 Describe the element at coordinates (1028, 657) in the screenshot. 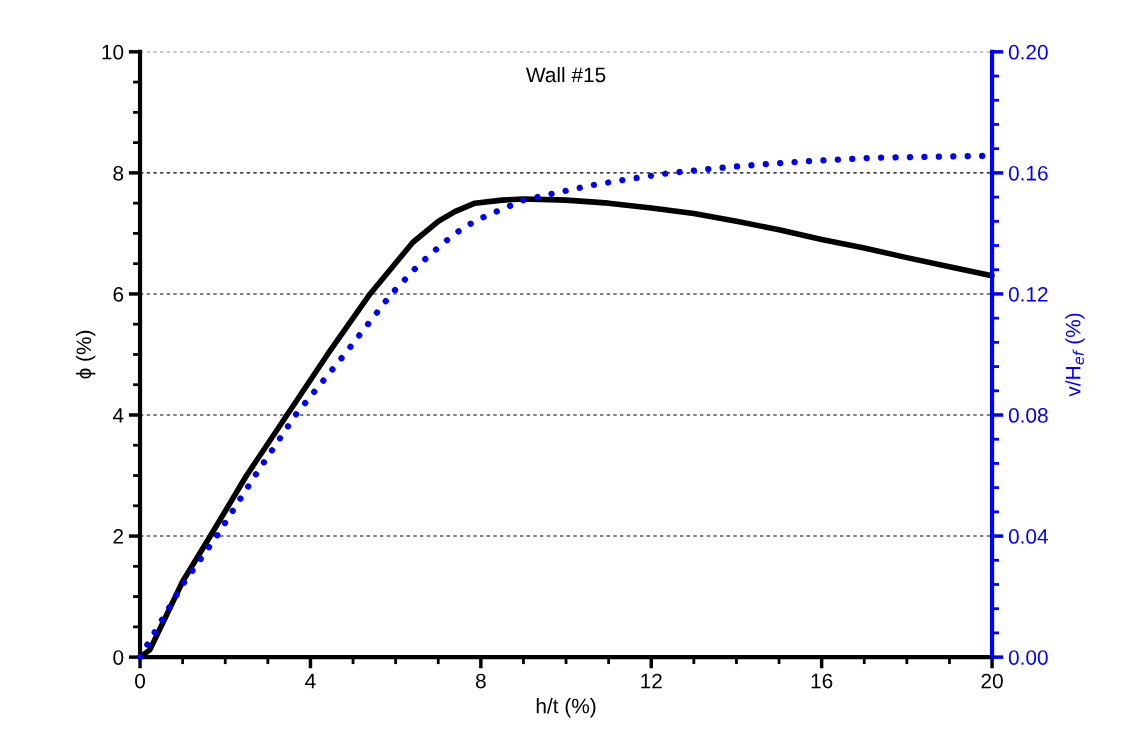

I see `y2-tick-label: 0.00` at that location.